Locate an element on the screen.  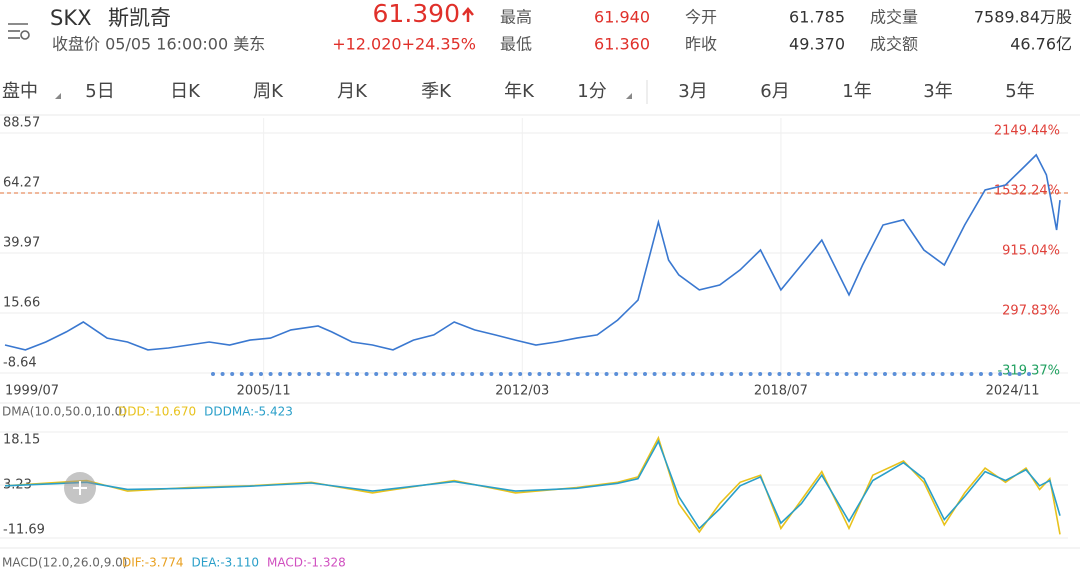
y-tick-label: -8.64 is located at coordinates (20, 363).